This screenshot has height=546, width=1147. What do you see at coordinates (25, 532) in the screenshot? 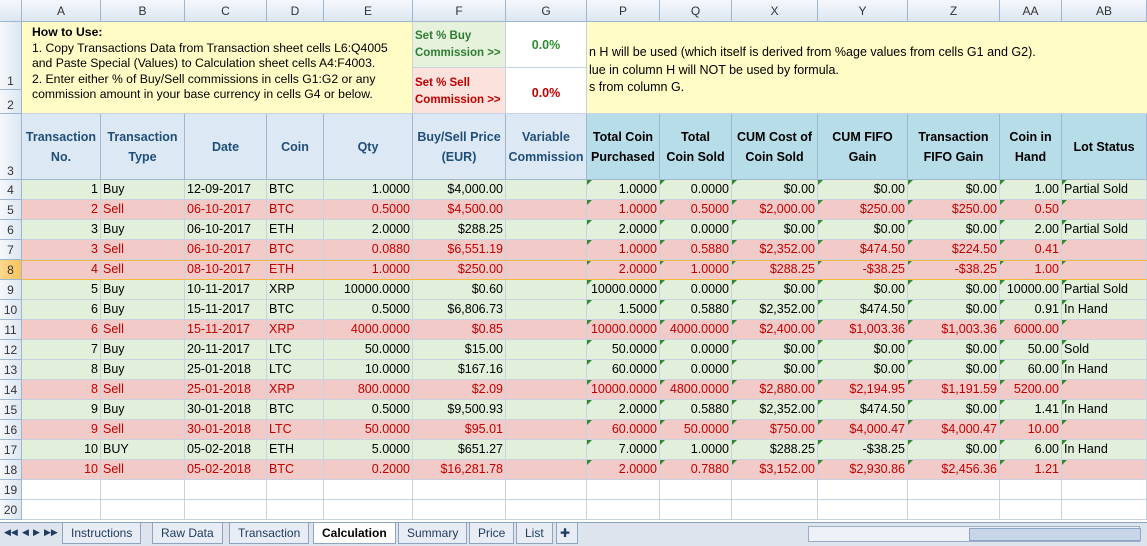
I see `prev-sheet-icon: ◀` at bounding box center [25, 532].